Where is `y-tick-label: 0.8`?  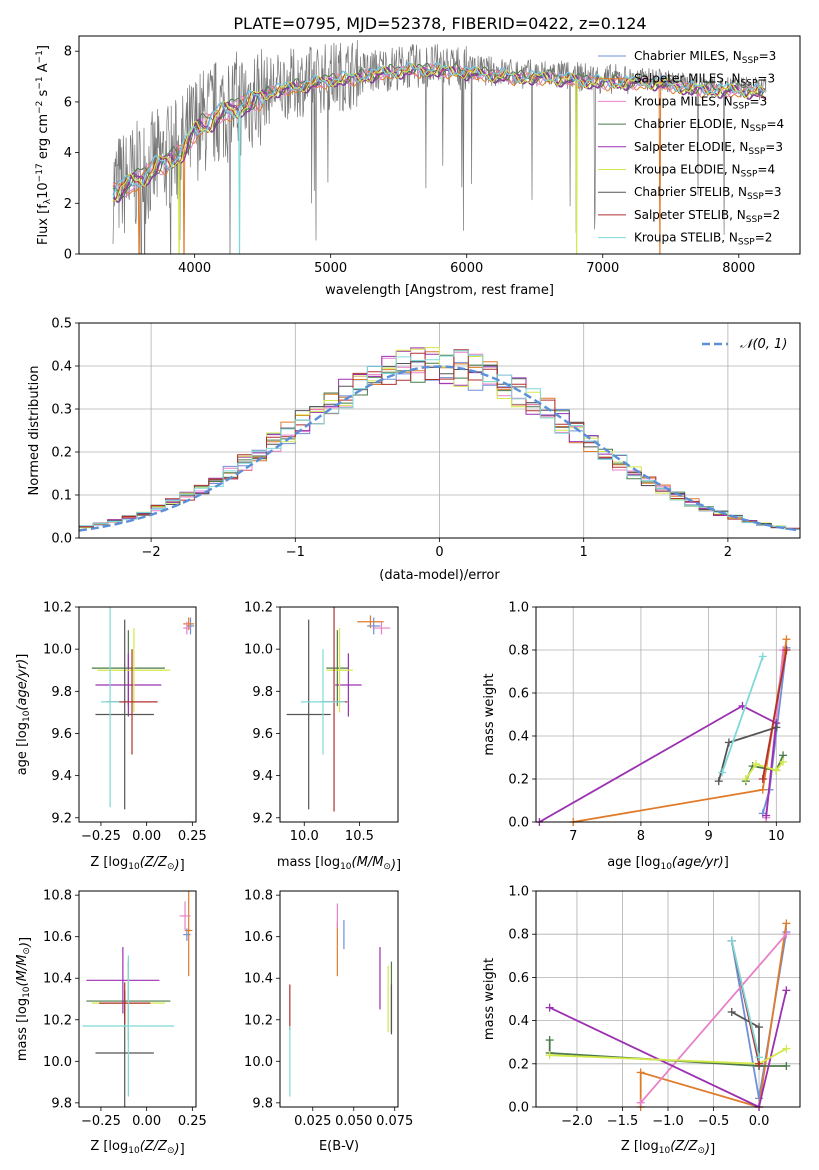
y-tick-label: 0.8 is located at coordinates (518, 935).